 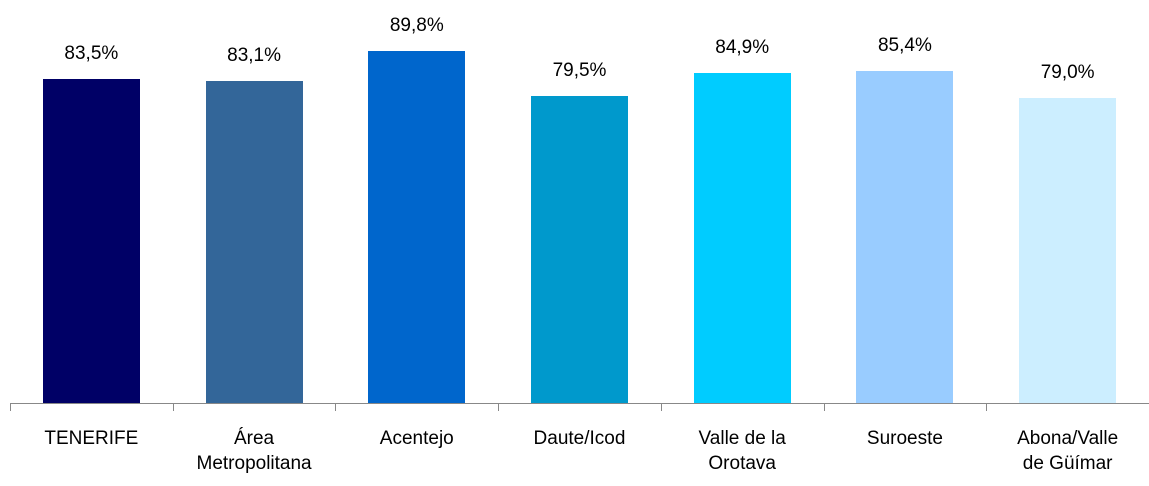 I want to click on x-tick-label: Valle de la Orotava, so click(x=742, y=451).